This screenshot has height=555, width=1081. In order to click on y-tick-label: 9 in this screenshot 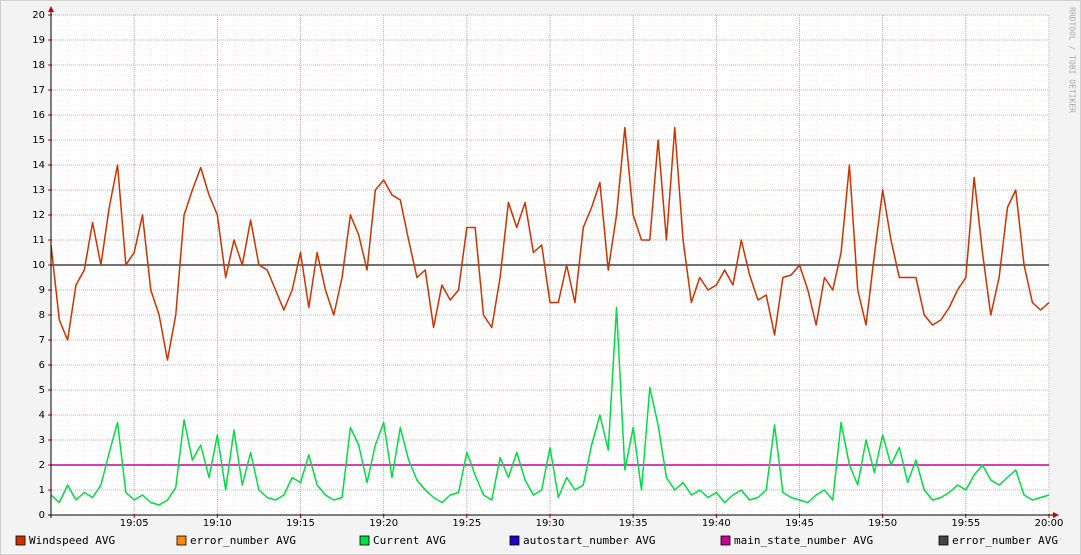, I will do `click(42, 290)`.